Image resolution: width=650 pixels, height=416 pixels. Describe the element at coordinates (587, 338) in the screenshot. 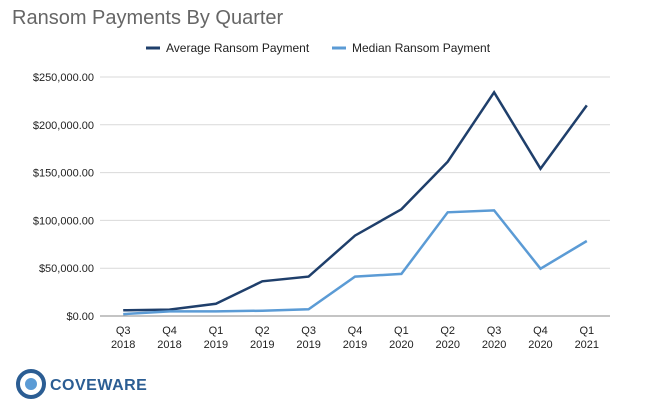

I see `x-tick-label: Q1 2021` at that location.